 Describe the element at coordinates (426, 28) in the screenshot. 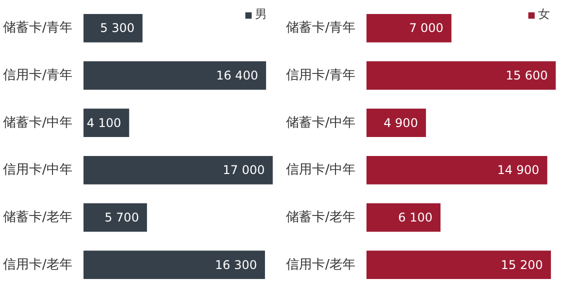

I see `data-label: 7 000` at that location.